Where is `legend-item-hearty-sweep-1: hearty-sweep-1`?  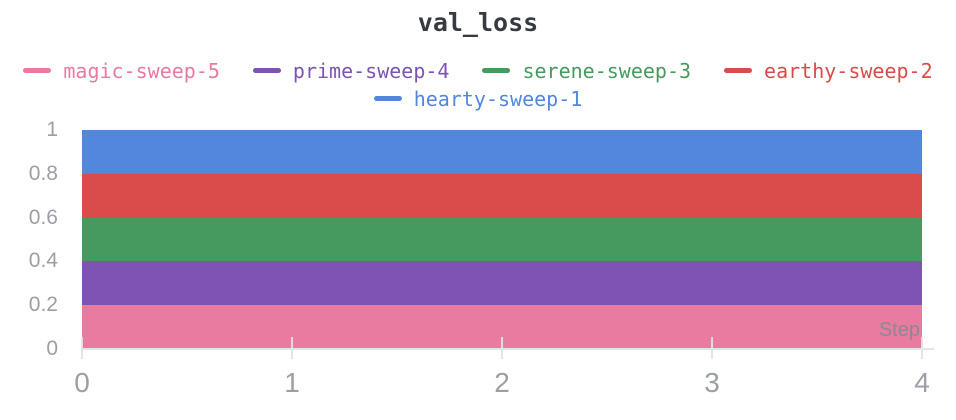 legend-item-hearty-sweep-1: hearty-sweep-1 is located at coordinates (478, 99).